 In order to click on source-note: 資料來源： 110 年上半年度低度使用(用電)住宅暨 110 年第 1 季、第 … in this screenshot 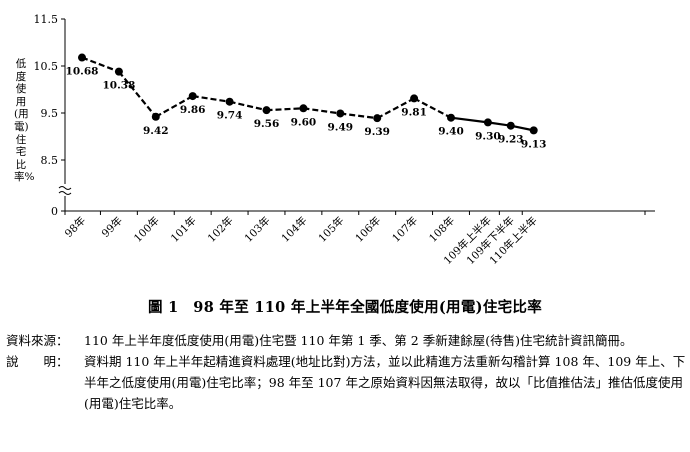, I will do `click(346, 340)`.